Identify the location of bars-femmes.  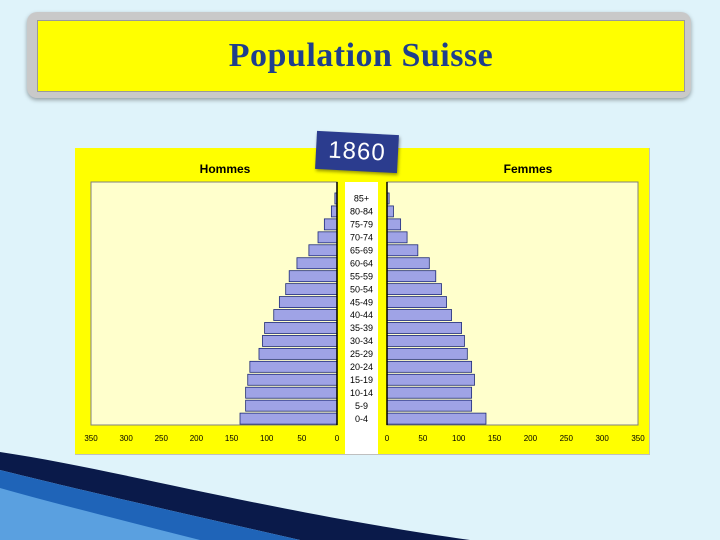
(436, 303).